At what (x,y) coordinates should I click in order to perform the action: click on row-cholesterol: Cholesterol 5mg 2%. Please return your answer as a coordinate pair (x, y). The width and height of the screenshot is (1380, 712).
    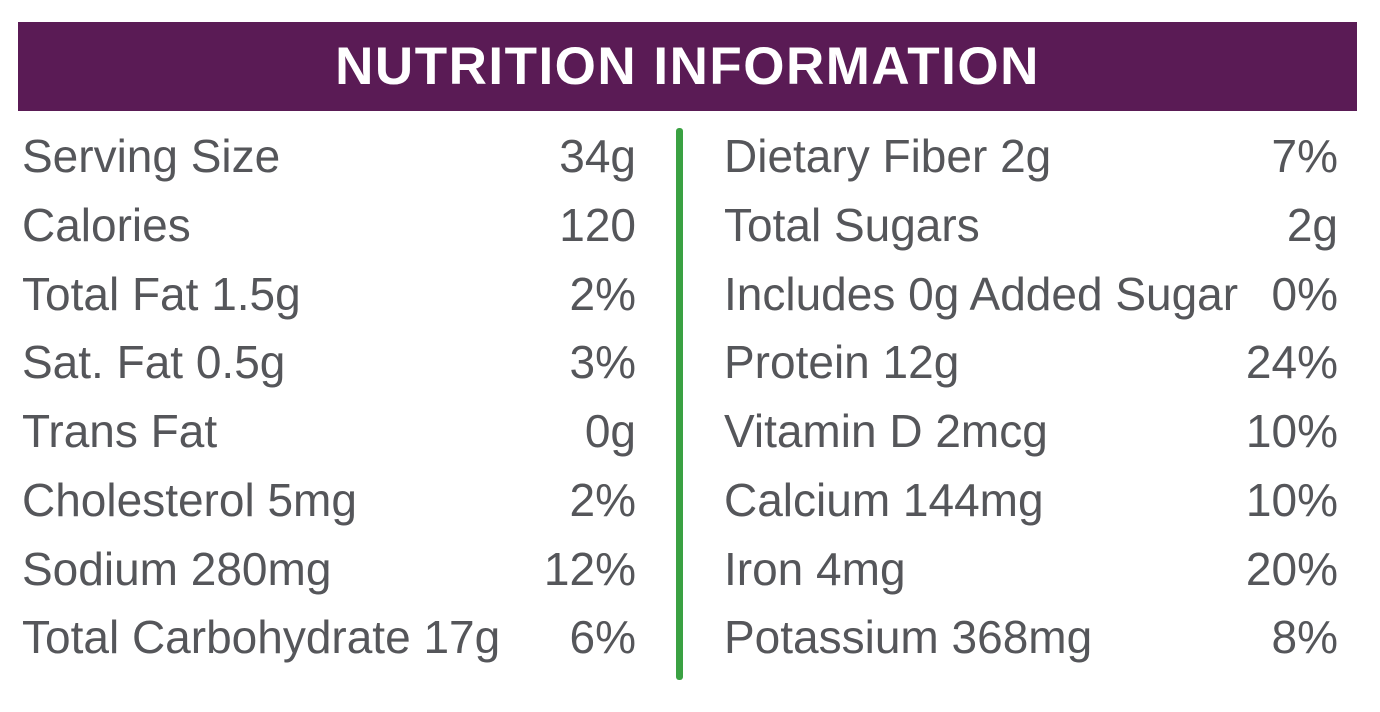
    Looking at the image, I should click on (329, 500).